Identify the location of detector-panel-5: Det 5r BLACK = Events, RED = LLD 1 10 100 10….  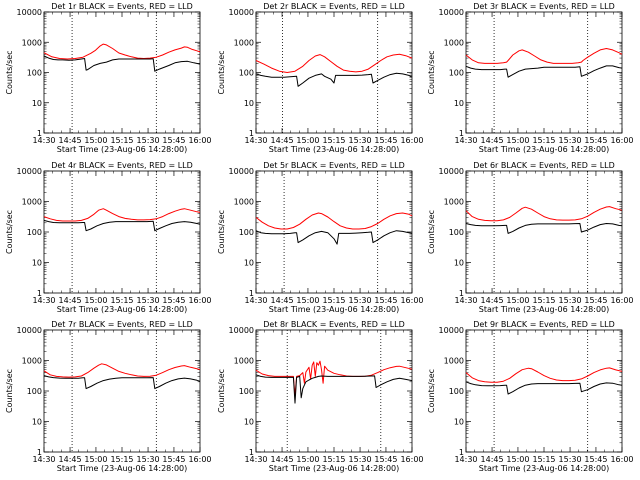
(320, 237).